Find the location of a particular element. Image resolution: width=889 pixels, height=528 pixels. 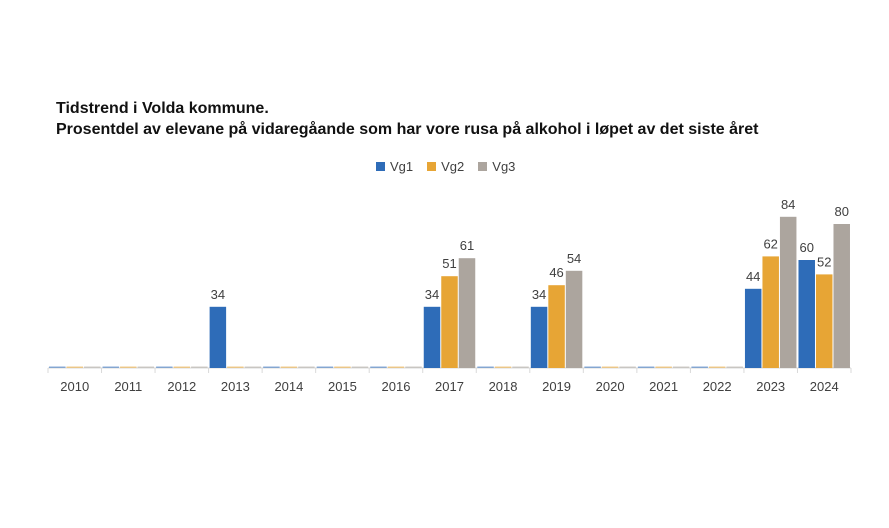

bar-vg2-2019 is located at coordinates (556, 326).